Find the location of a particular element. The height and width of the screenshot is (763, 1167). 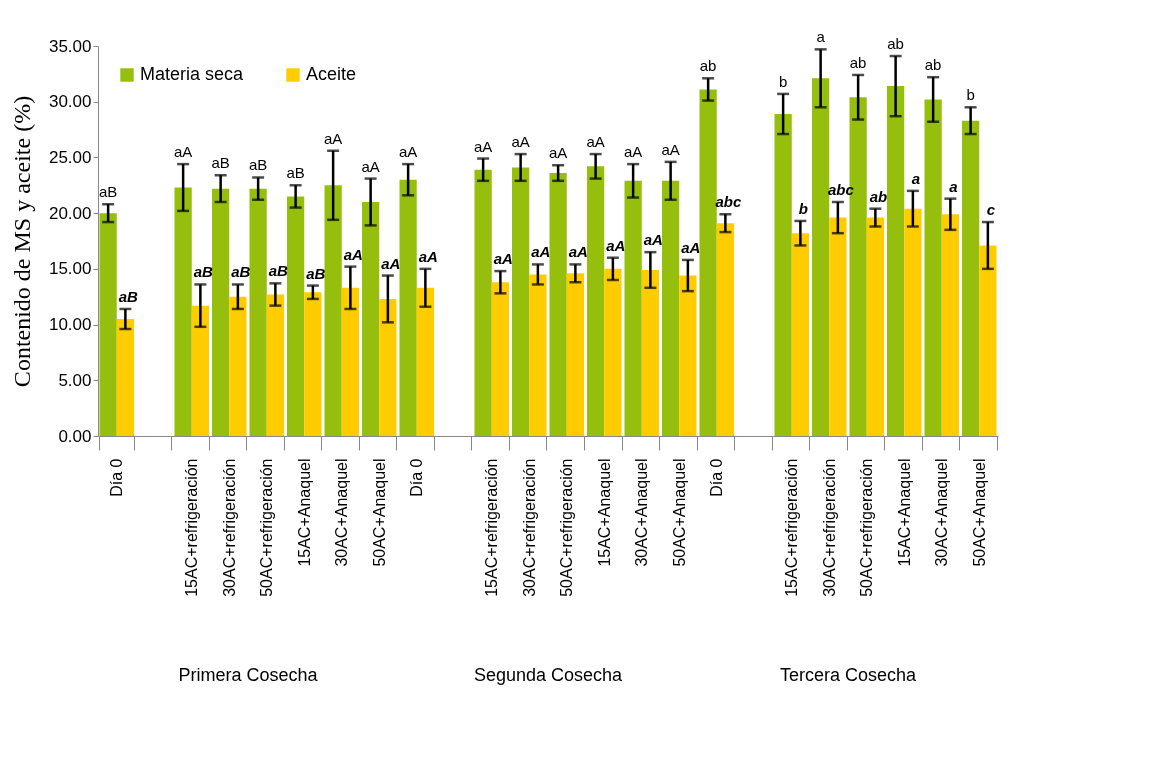

y-tick-label: 15.00 is located at coordinates (70, 269).